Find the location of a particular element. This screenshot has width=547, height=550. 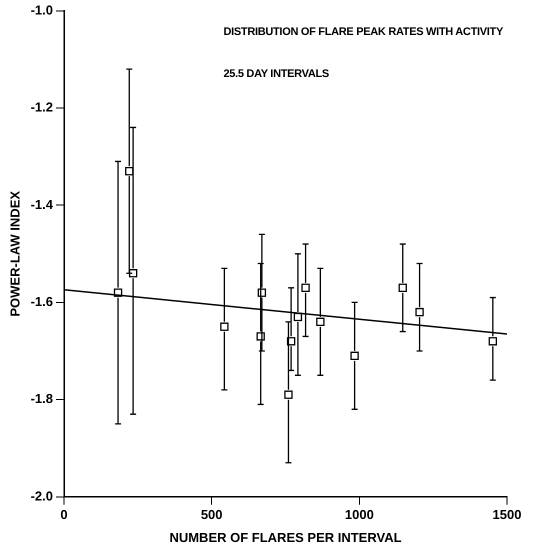

x-tick-label: 1000 is located at coordinates (359, 514).